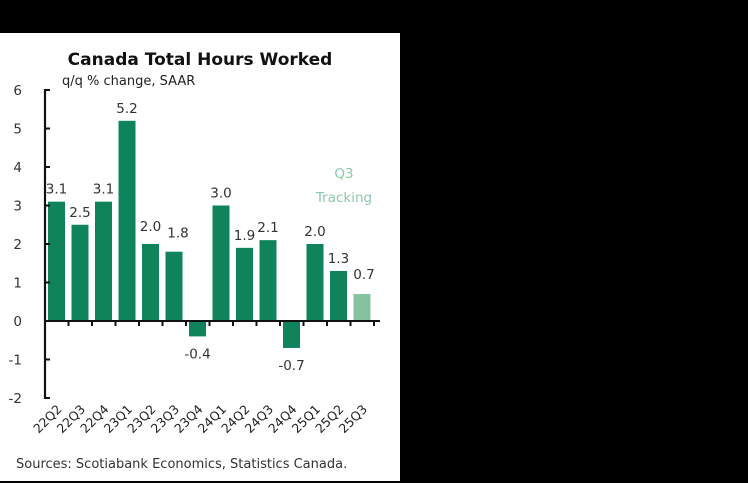 This screenshot has width=748, height=483. Describe the element at coordinates (197, 354) in the screenshot. I see `data-label: -0.4` at that location.